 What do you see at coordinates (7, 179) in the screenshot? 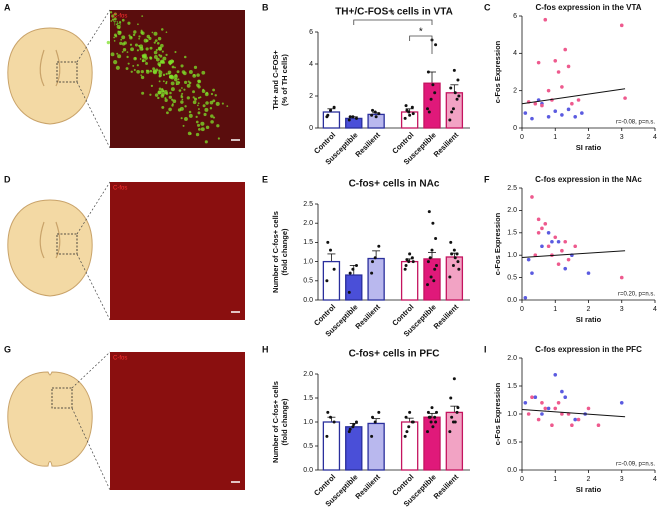
I see `panel-letter: D` at bounding box center [7, 179].